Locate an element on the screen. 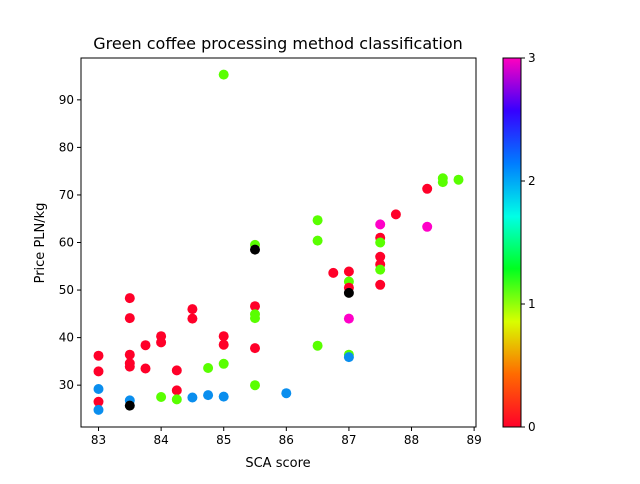  x-axis-label: SCA score is located at coordinates (277, 463).